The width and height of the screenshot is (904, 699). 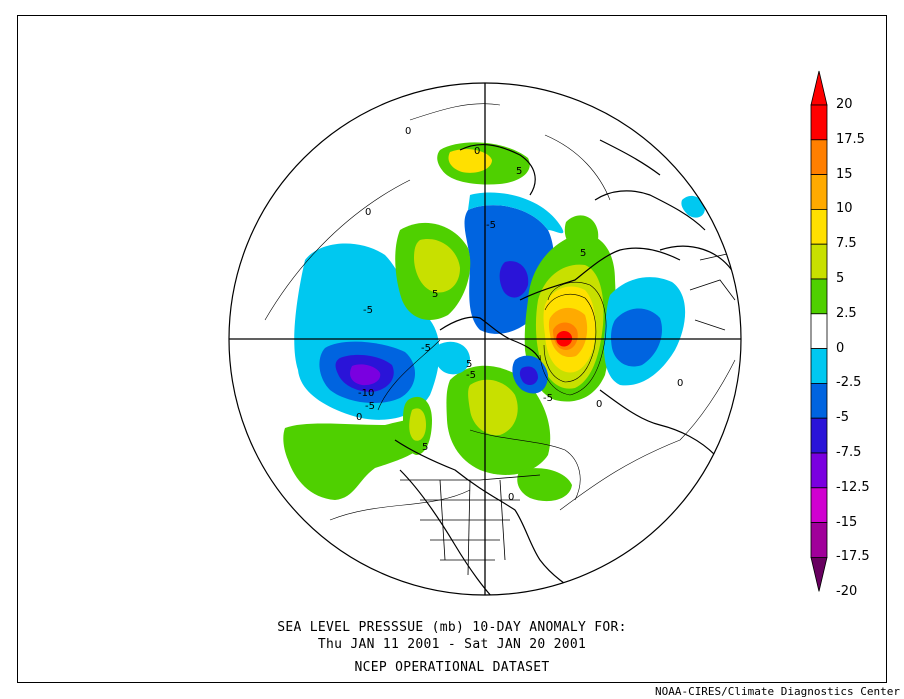 I want to click on colorbar-arrow-bottom, so click(x=819, y=574).